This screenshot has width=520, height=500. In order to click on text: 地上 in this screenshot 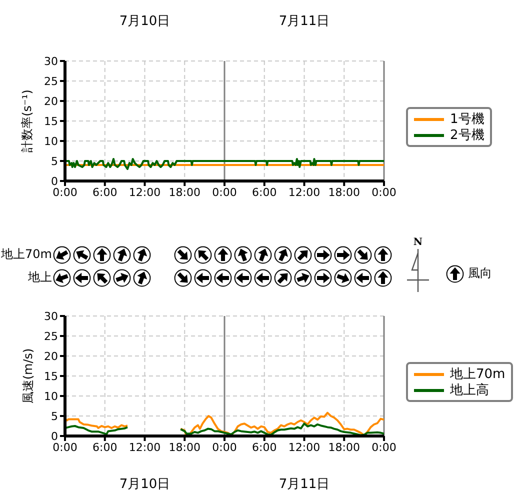, I will do `click(40, 277)`.